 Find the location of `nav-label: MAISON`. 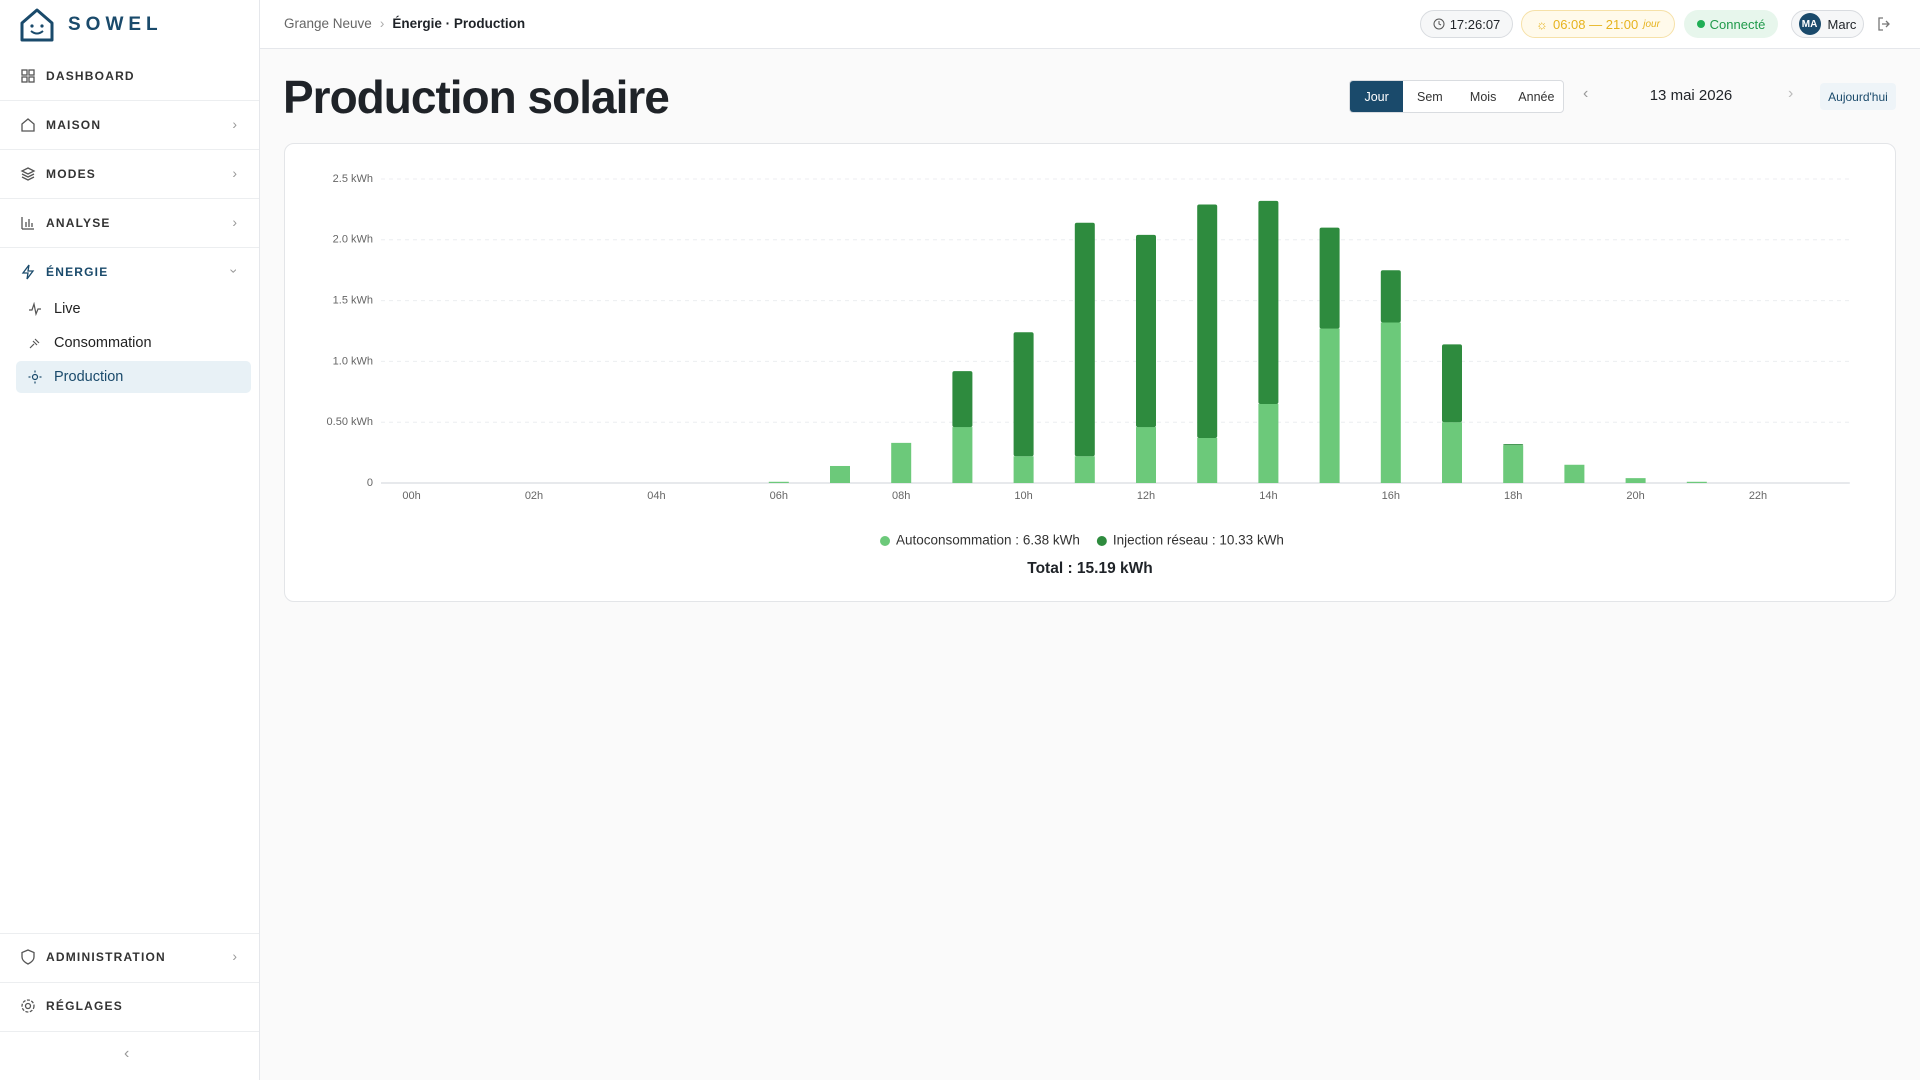

nav-label: MAISON is located at coordinates (74, 125).